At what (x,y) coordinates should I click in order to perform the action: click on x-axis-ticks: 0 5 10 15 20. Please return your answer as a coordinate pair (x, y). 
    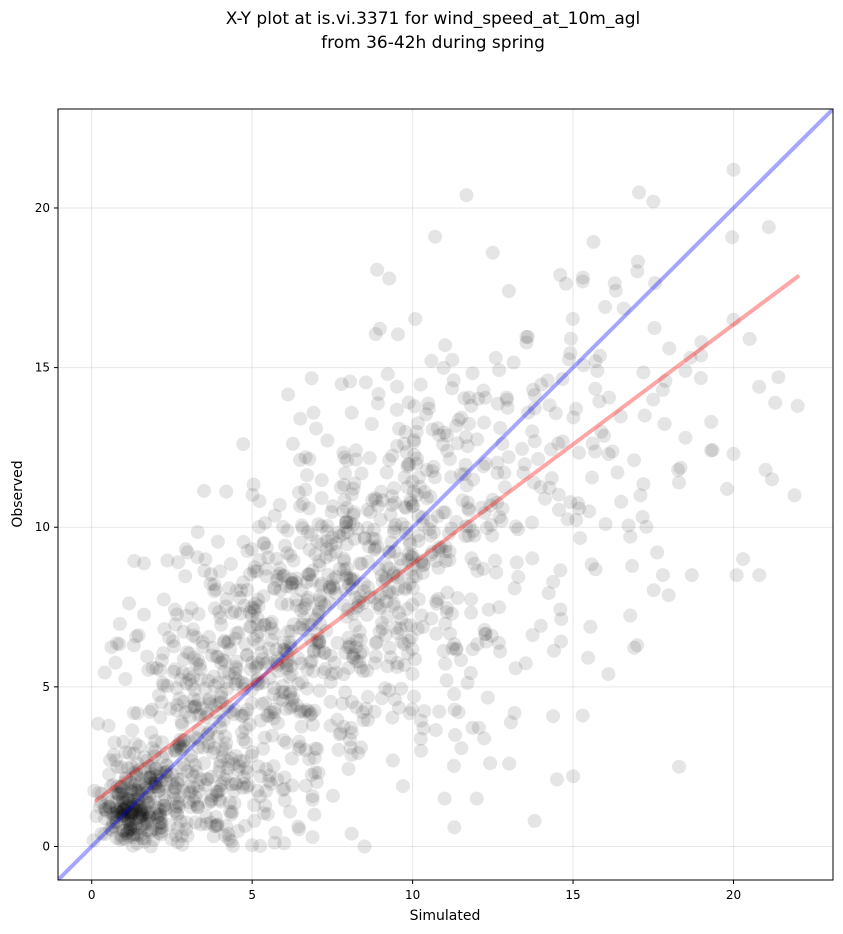
    Looking at the image, I should click on (414, 891).